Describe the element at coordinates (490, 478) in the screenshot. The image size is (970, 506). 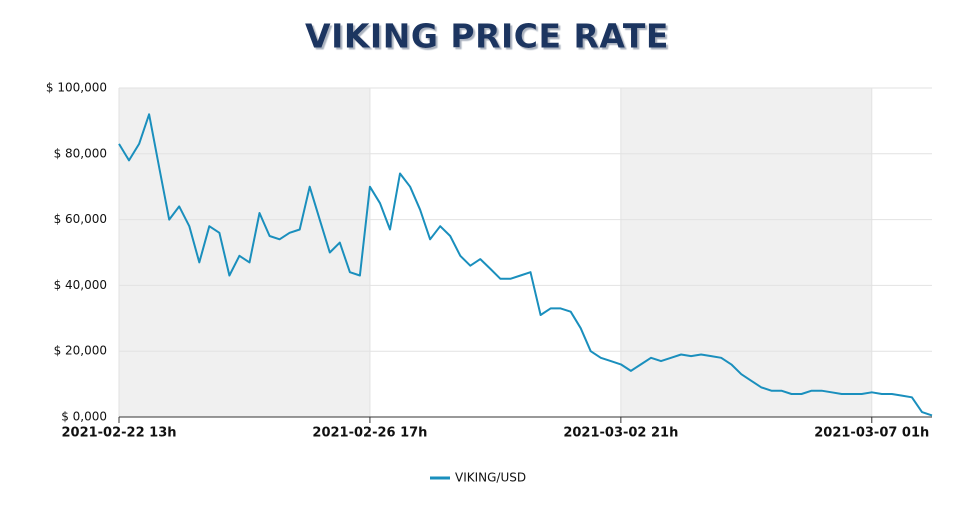
I see `legend-label: VIKING/USD` at that location.